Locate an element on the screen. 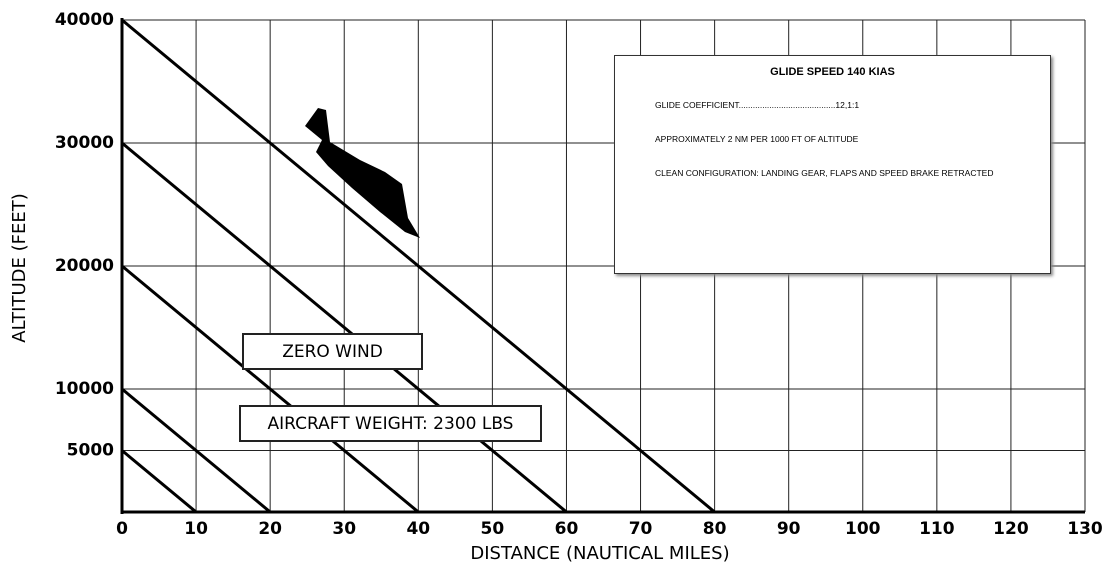 This screenshot has width=1104, height=568. y-axis-label: ALTITUDE (FEET) is located at coordinates (19, 267).